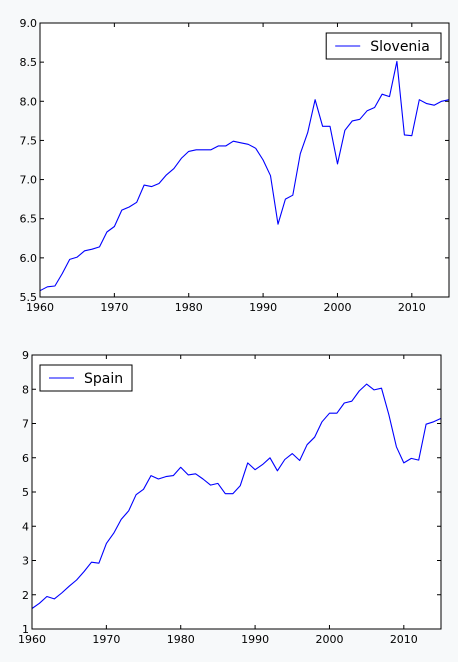 This screenshot has width=458, height=662. Describe the element at coordinates (25, 629) in the screenshot. I see `y-tick-label: 1` at that location.